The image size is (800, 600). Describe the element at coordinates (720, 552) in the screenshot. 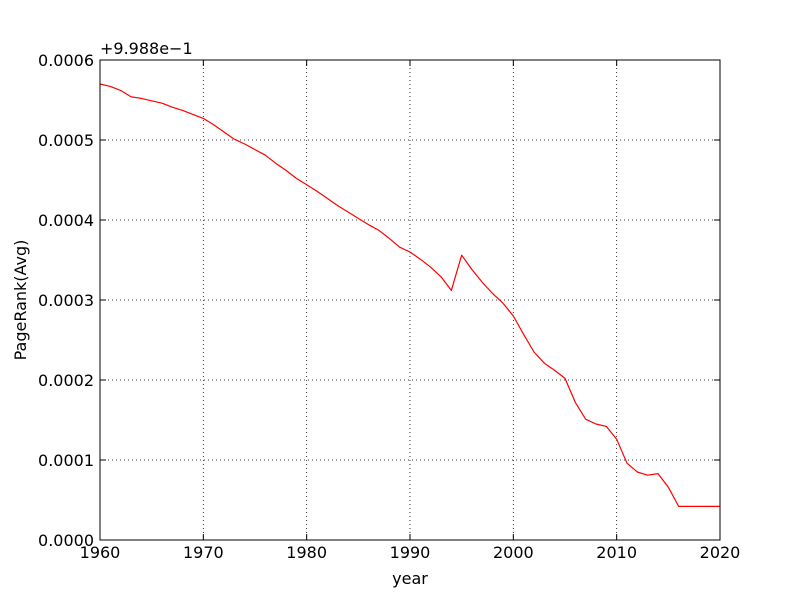

I see `x-tick-label: 2020` at that location.